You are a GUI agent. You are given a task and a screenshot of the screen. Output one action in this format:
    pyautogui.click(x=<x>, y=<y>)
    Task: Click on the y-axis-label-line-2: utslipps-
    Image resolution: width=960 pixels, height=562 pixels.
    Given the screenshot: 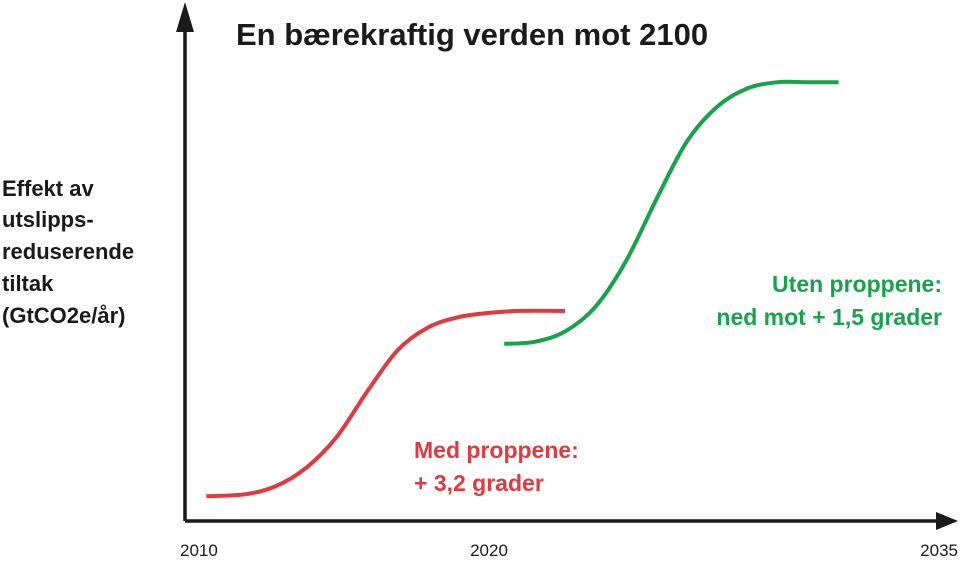 What is the action you would take?
    pyautogui.click(x=48, y=219)
    